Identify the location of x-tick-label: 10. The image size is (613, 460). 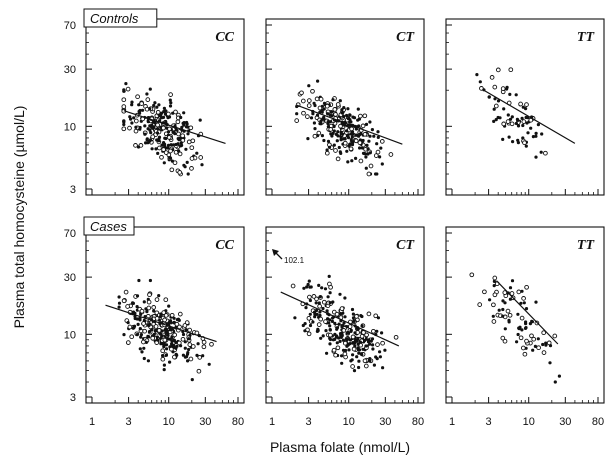
(169, 422).